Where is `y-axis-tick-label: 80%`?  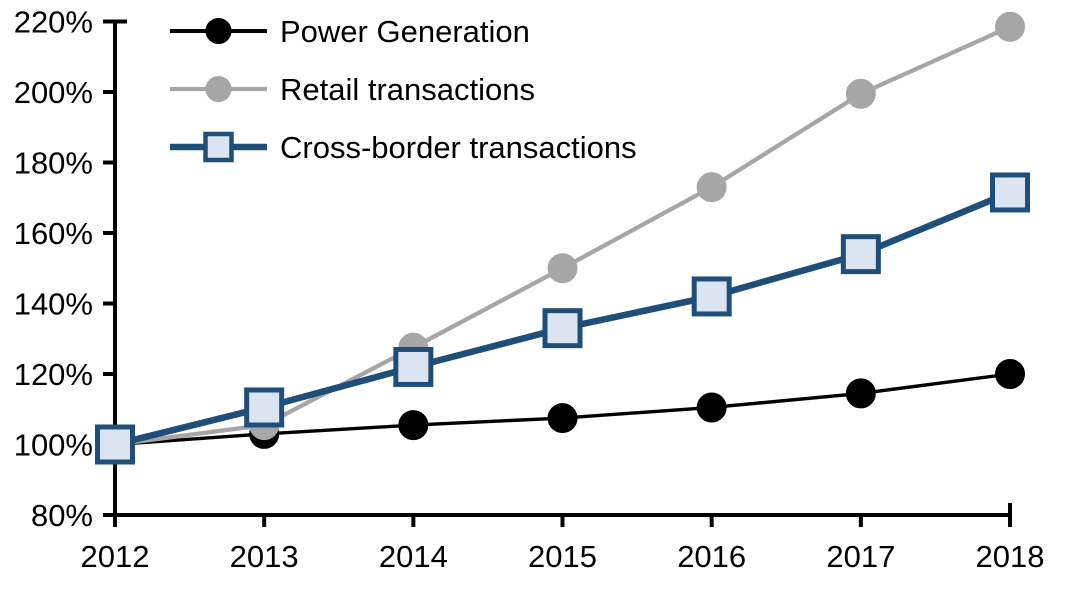 y-axis-tick-label: 80% is located at coordinates (62, 515).